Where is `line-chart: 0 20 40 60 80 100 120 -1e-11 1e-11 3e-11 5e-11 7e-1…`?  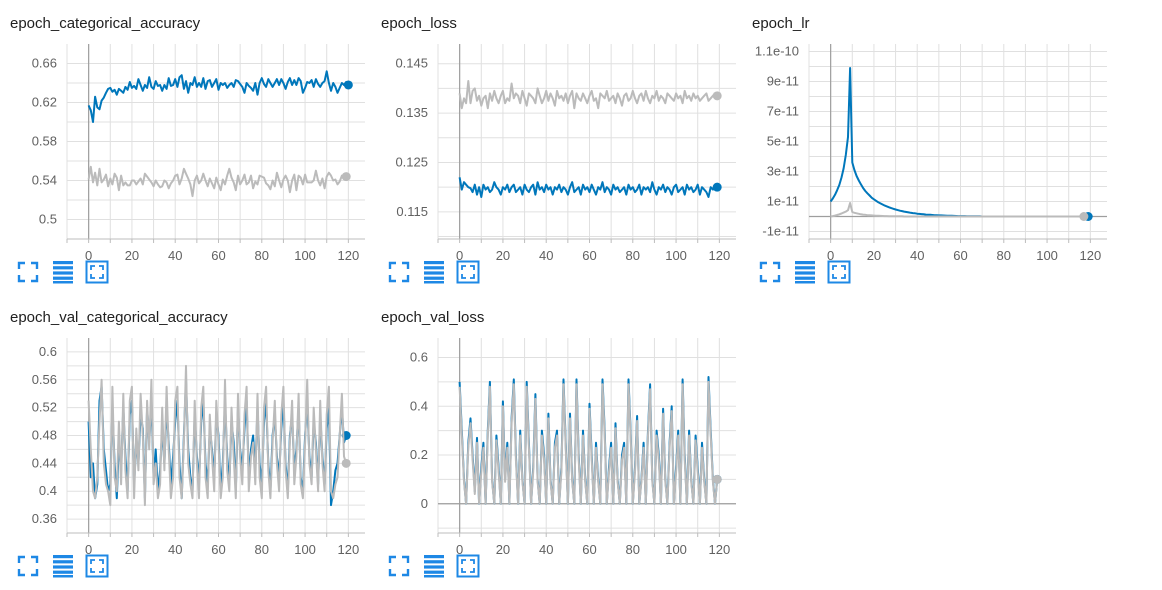
line-chart: 0 20 40 60 80 100 120 -1e-11 1e-11 3e-11 5e-11 7e-1… is located at coordinates (931, 153).